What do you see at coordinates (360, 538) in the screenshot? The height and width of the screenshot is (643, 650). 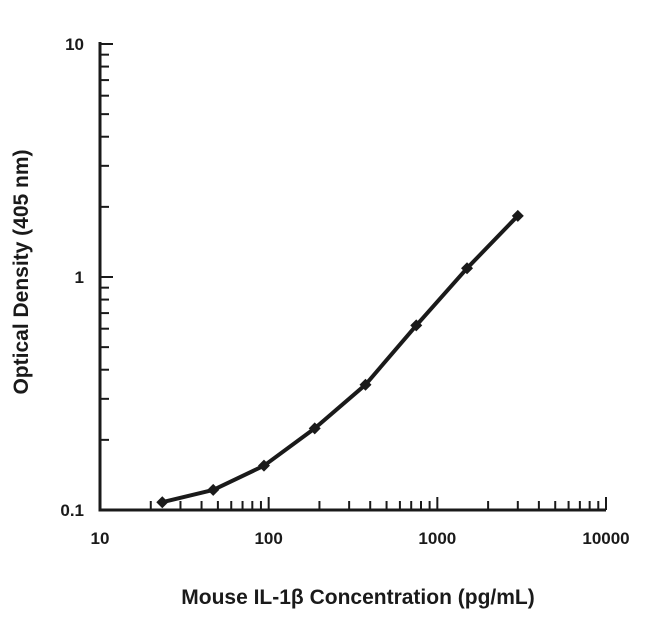 I see `x-tick-labels: 10 100 1000 10000` at bounding box center [360, 538].